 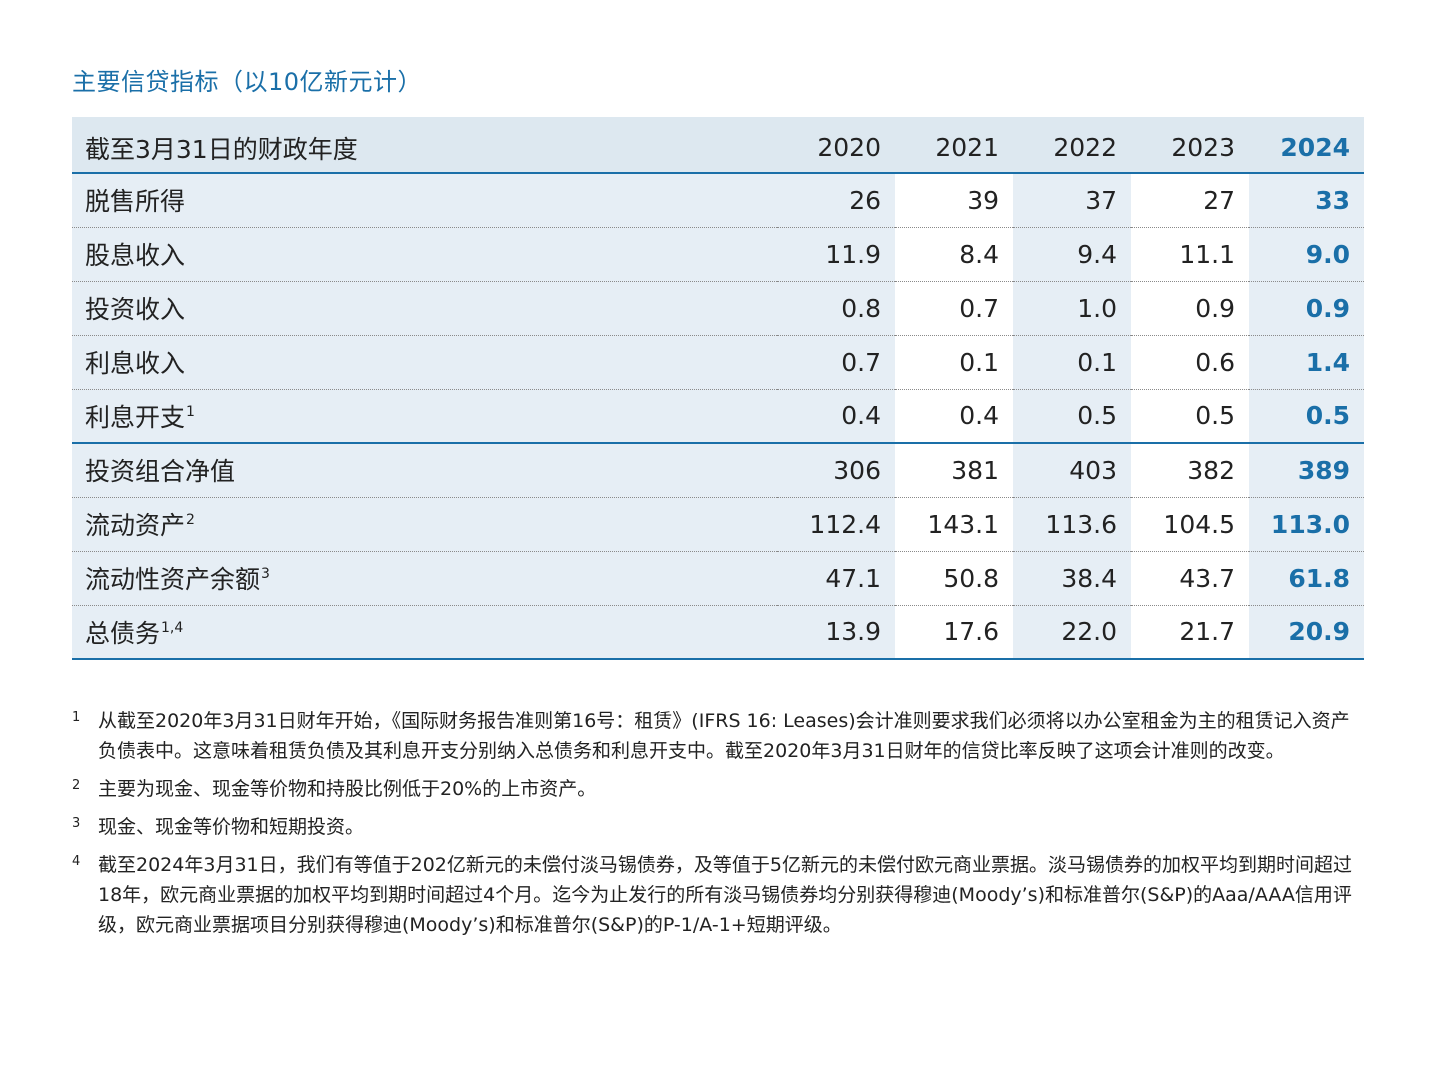 I want to click on cell-value-current: 9.0, so click(x=1306, y=254).